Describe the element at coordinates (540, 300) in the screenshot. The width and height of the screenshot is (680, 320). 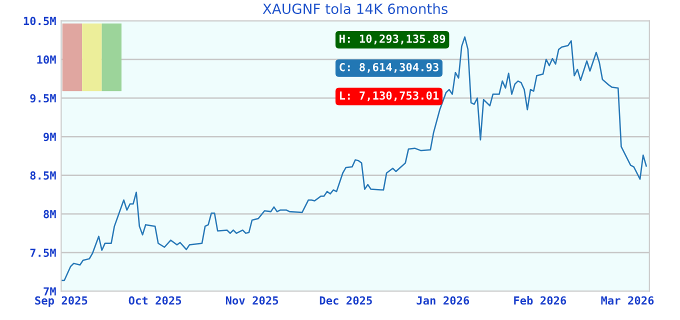
I see `x-tick-label: Feb 2026` at that location.